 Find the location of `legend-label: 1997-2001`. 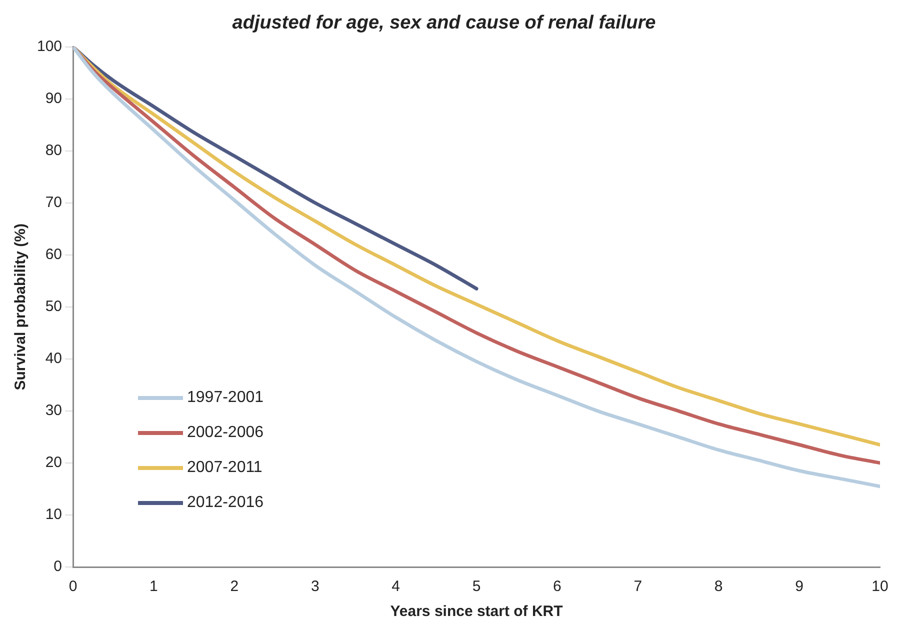

legend-label: 1997-2001 is located at coordinates (225, 397).